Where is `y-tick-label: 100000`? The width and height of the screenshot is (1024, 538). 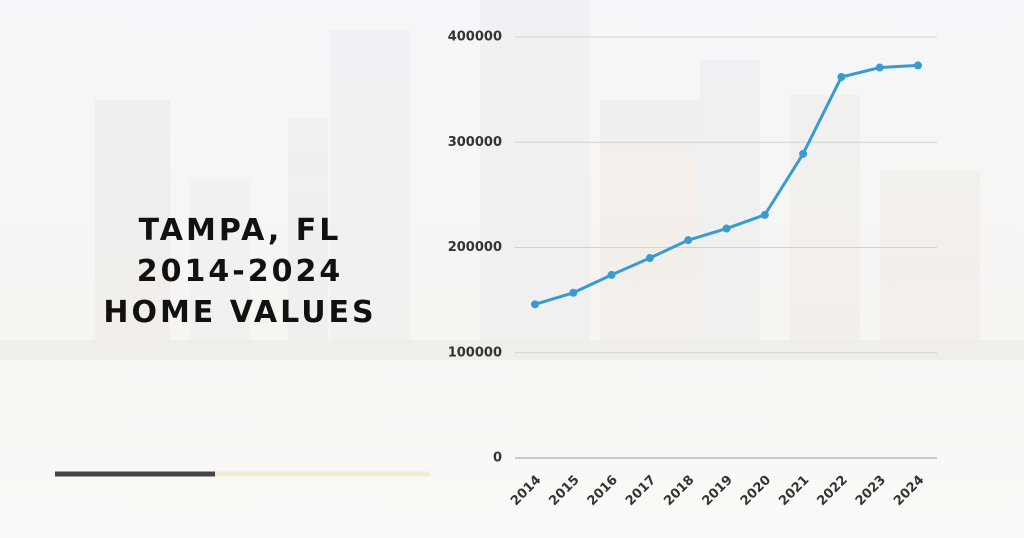
y-tick-label: 100000 is located at coordinates (475, 352).